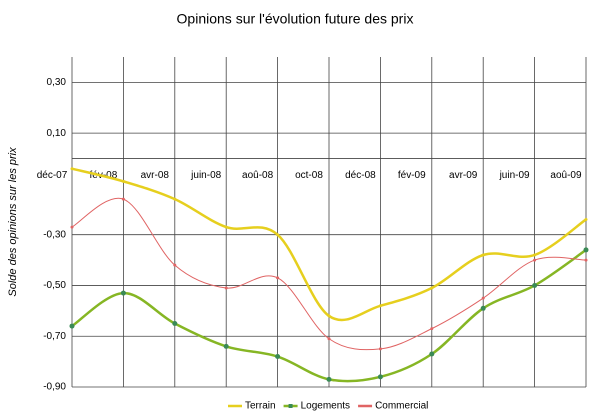 This screenshot has height=417, width=590. What do you see at coordinates (13, 222) in the screenshot?
I see `y-axis-title: Solde des opinions sur les prix` at bounding box center [13, 222].